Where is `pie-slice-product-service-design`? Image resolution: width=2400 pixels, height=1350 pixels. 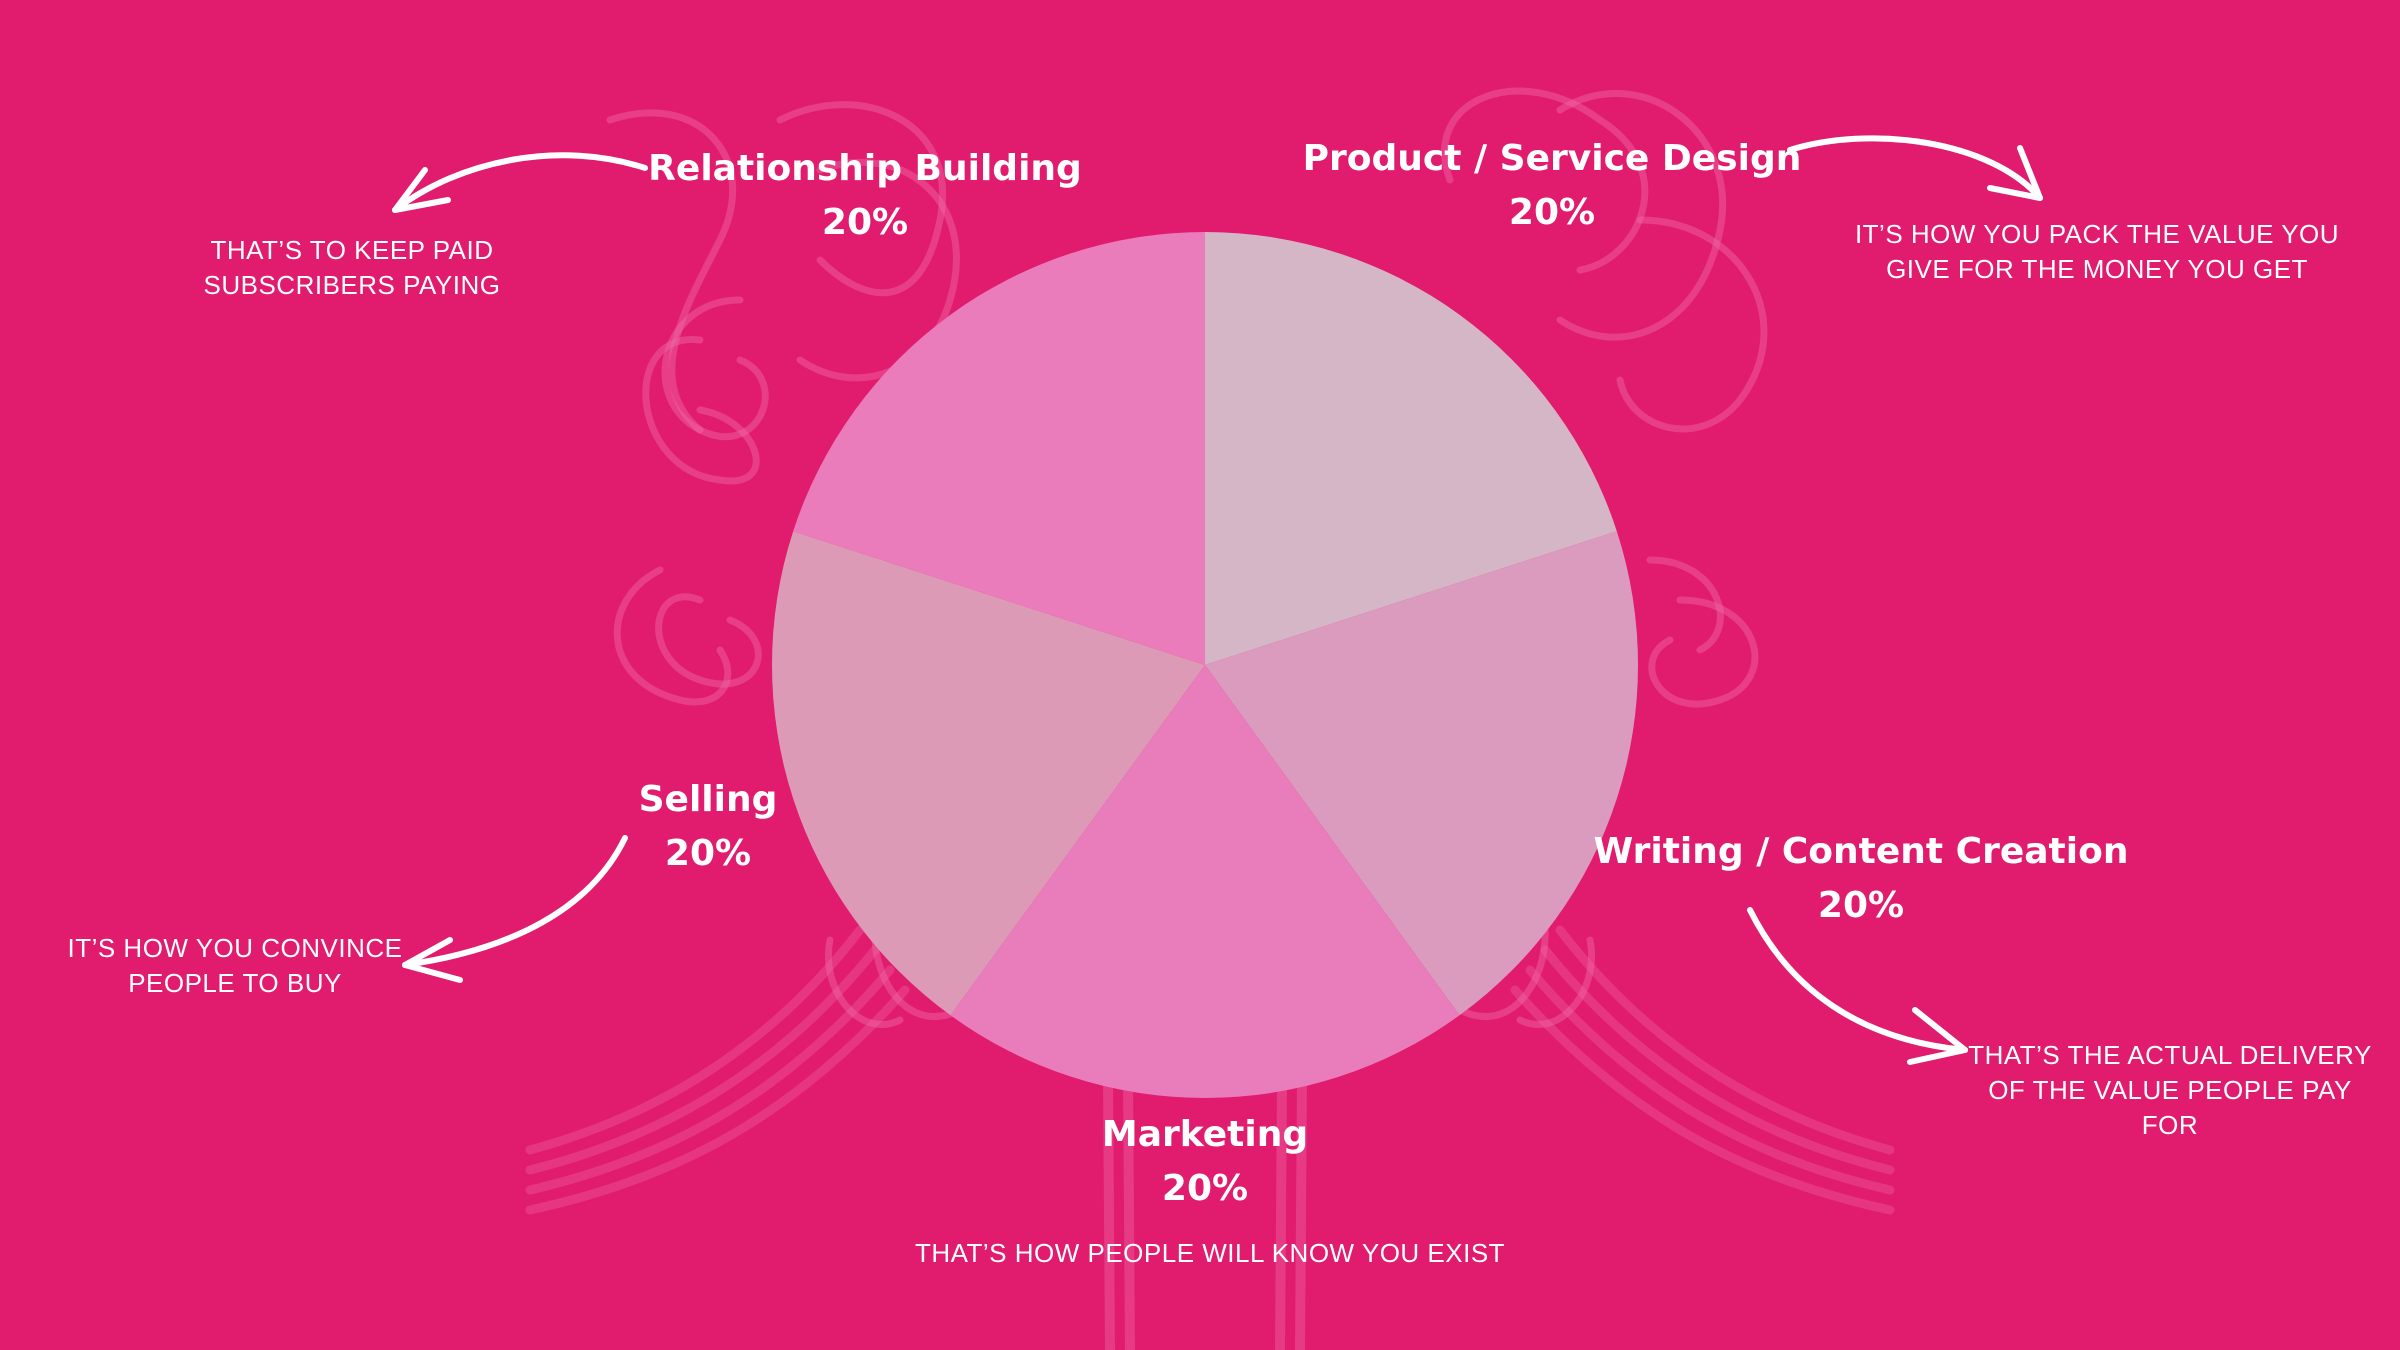 pie-slice-product-service-design is located at coordinates (1411, 448).